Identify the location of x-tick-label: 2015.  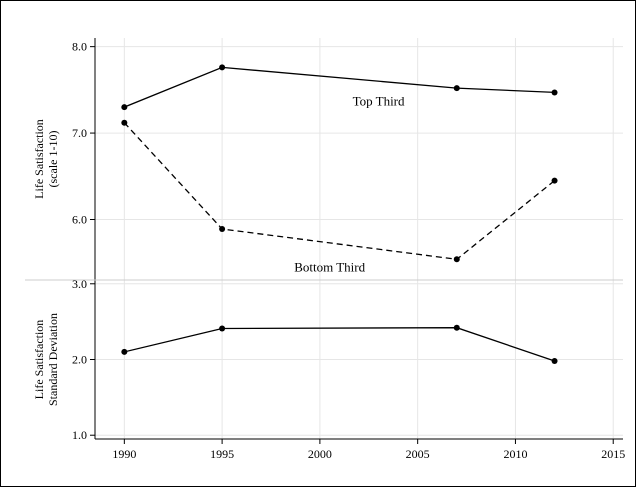
(613, 454).